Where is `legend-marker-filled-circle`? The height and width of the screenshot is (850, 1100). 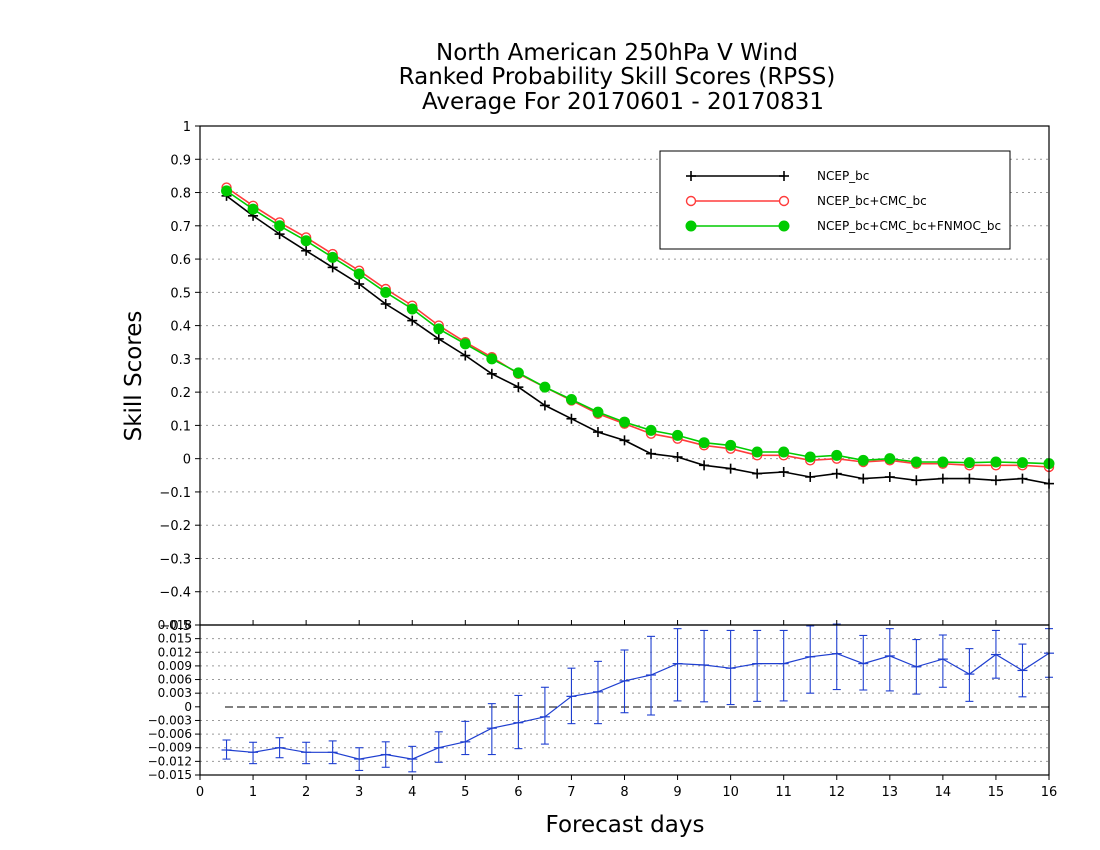
legend-marker-filled-circle is located at coordinates (691, 226).